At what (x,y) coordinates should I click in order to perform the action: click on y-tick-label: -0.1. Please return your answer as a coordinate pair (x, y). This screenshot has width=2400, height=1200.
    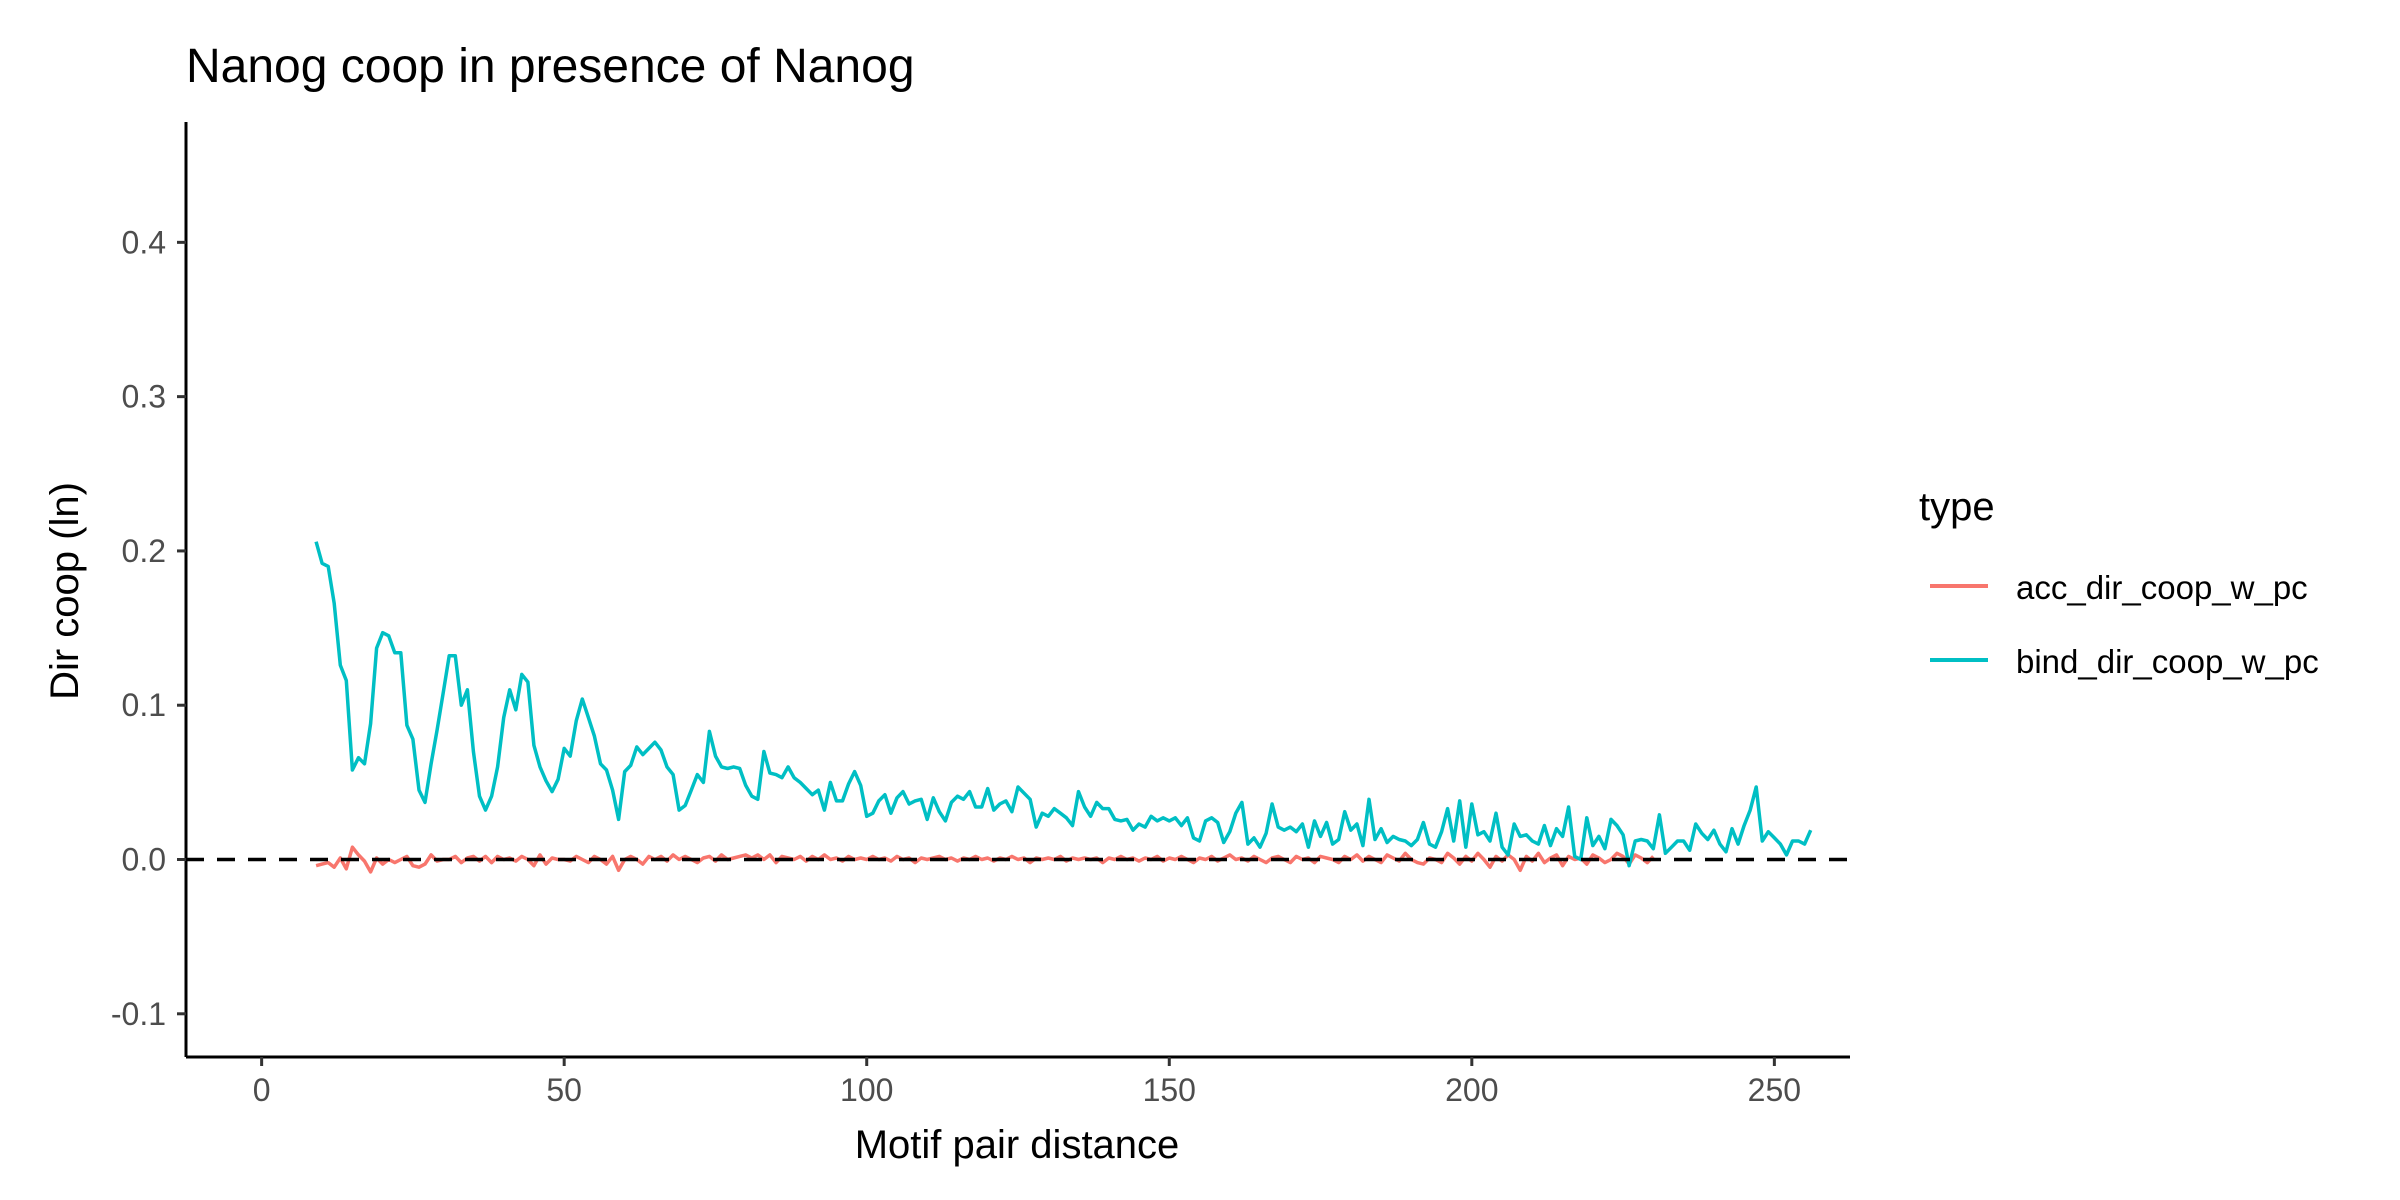
    Looking at the image, I should click on (138, 1014).